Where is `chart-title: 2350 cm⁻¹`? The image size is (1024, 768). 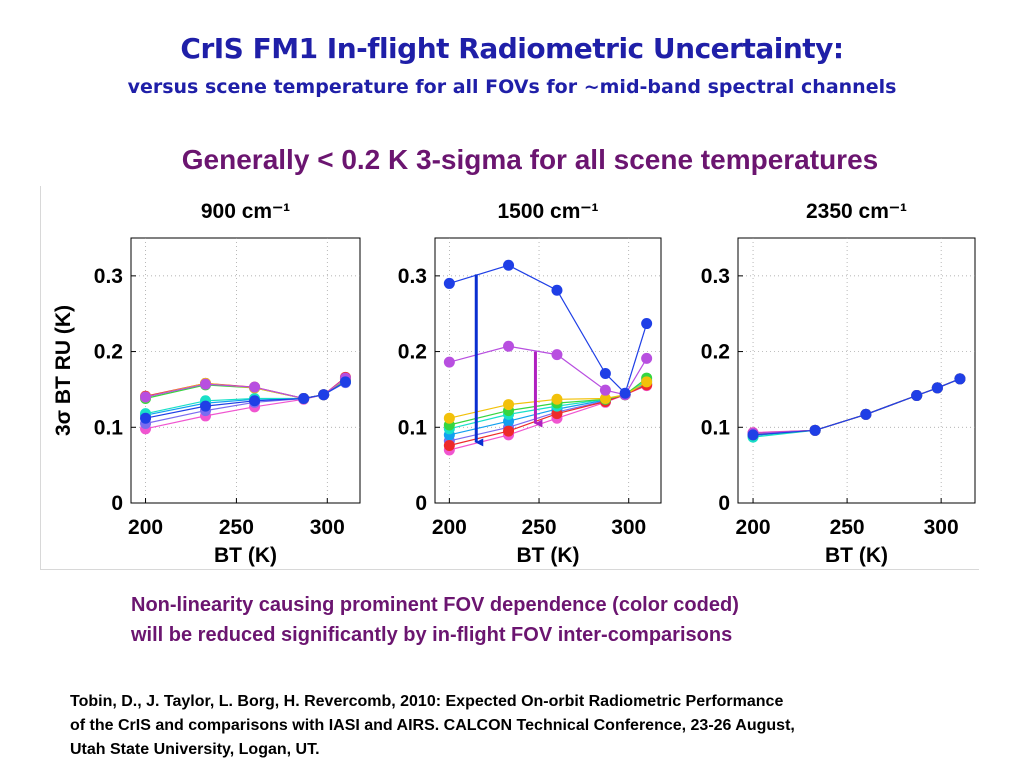 chart-title: 2350 cm⁻¹ is located at coordinates (856, 211).